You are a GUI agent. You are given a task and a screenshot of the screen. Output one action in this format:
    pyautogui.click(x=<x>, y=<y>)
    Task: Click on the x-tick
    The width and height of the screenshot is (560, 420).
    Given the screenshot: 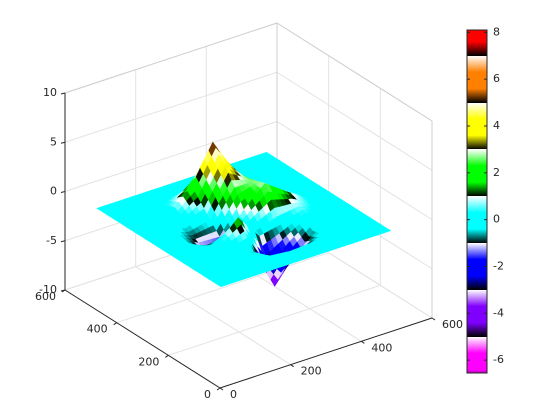 What is the action you would take?
    pyautogui.click(x=292, y=366)
    